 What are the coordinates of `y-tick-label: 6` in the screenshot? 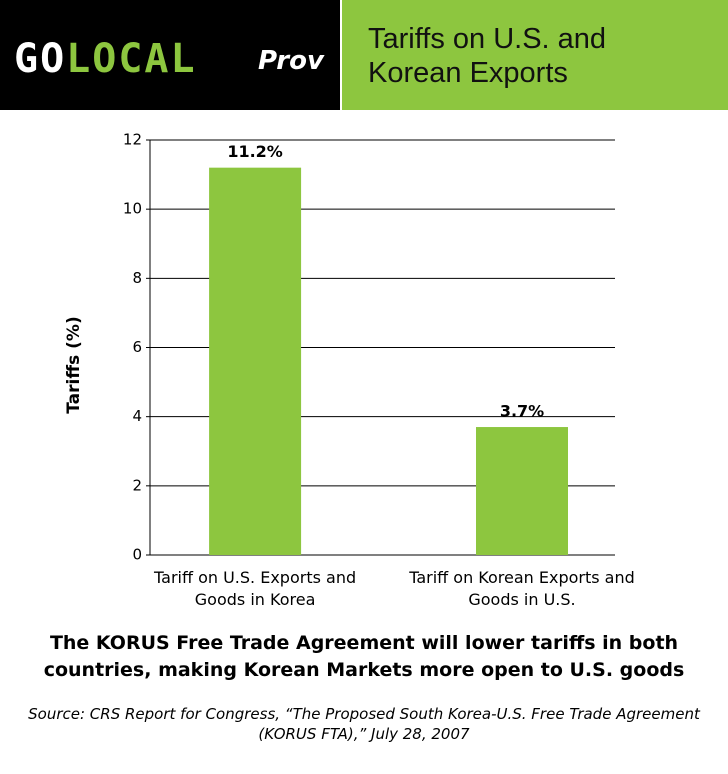 It's located at (137, 347).